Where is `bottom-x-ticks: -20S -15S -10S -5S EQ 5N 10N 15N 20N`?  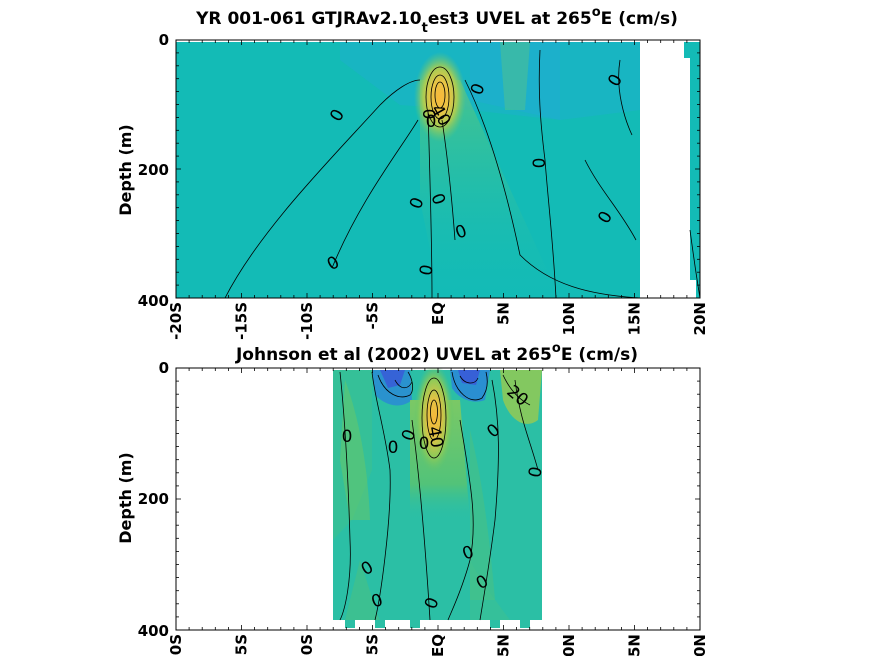 bottom-x-ticks: -20S -15S -10S -5S EQ 5N 10N 15N 20N is located at coordinates (438, 645).